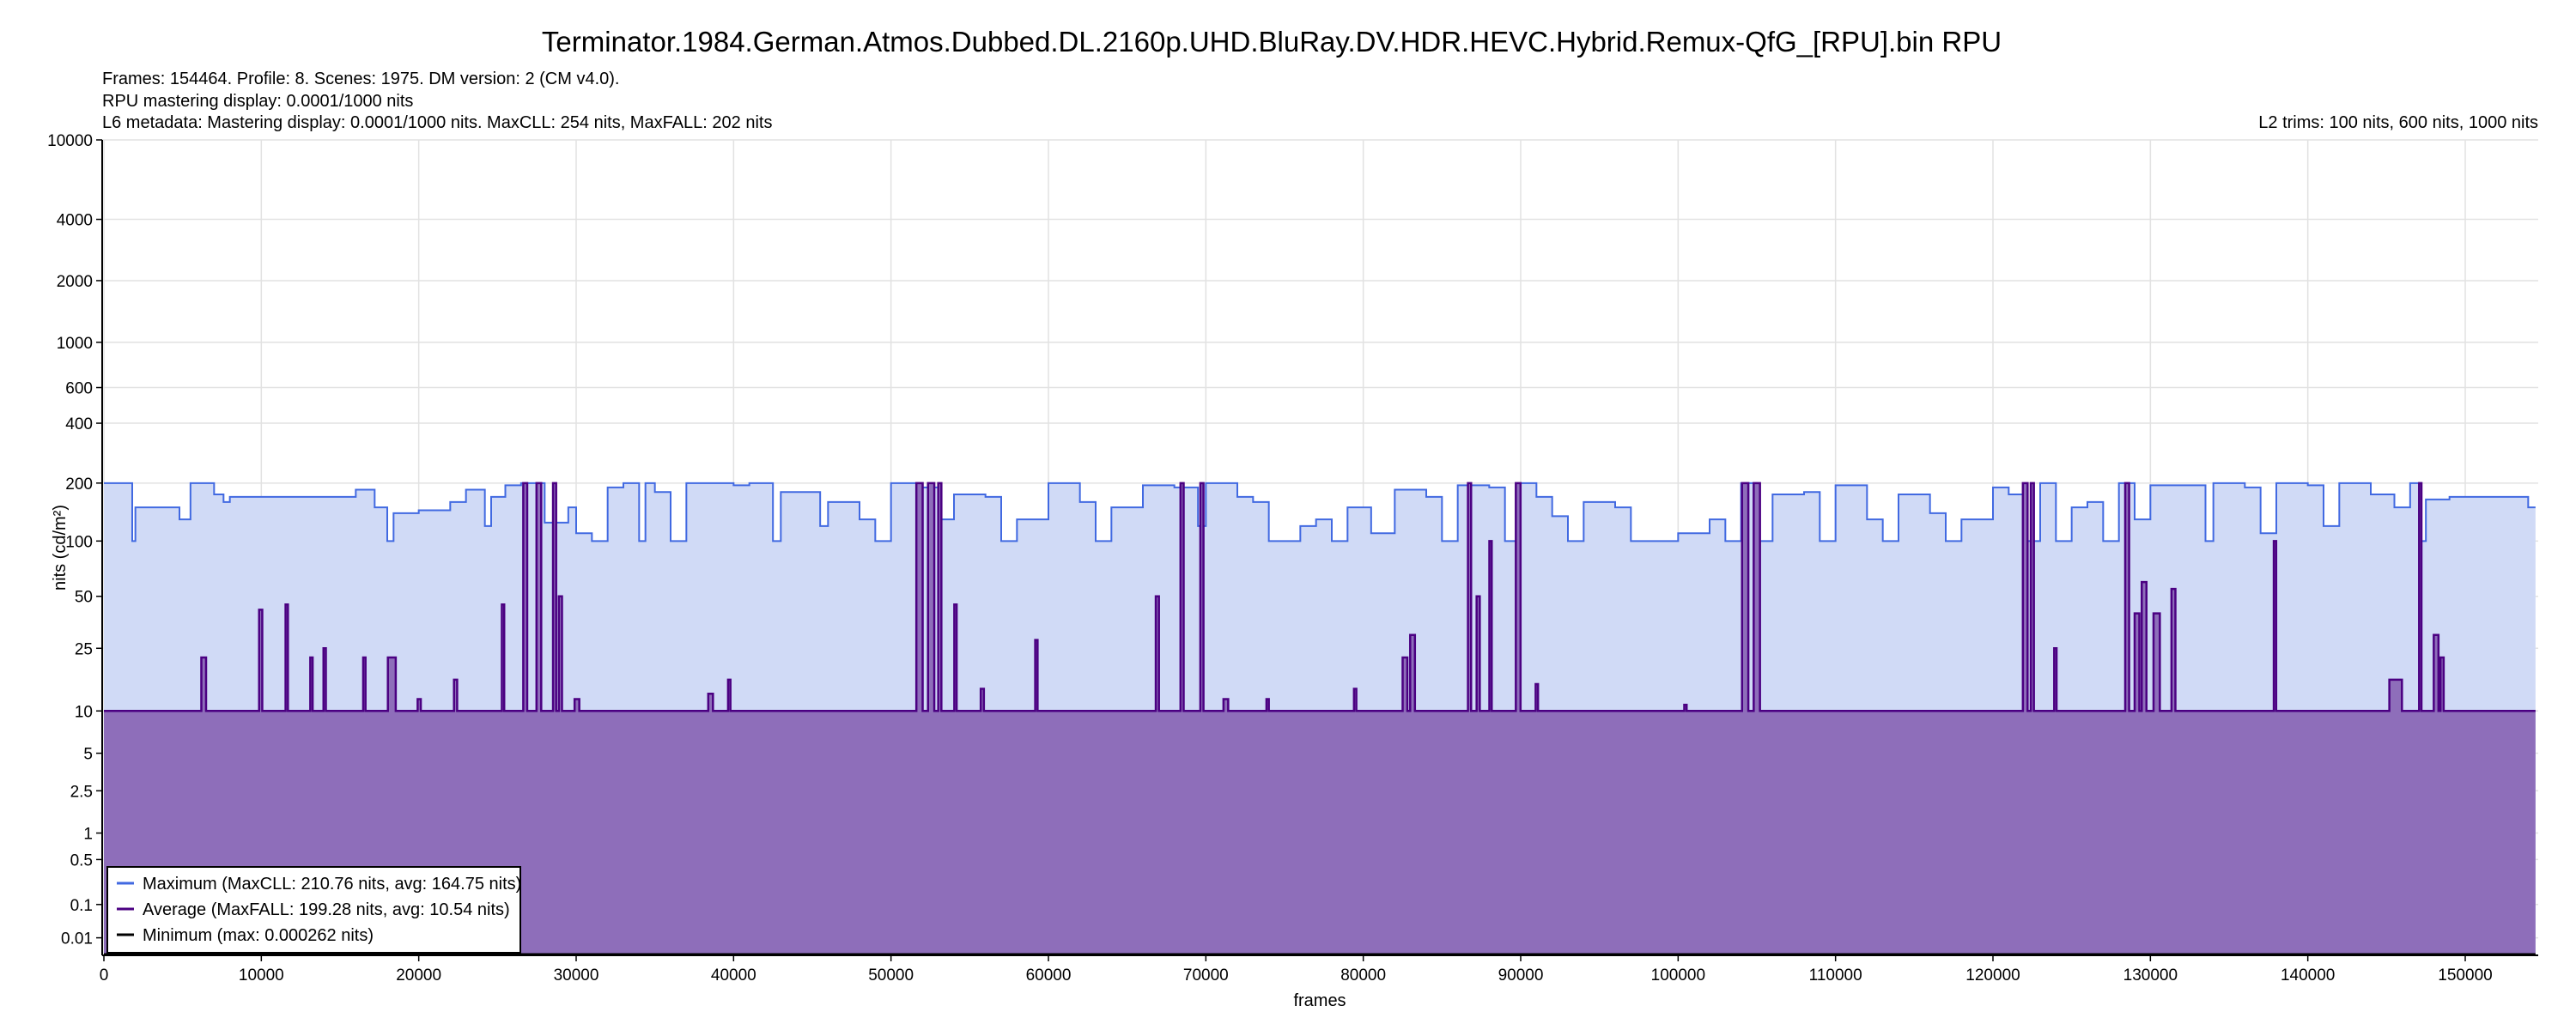 The image size is (2576, 1030). I want to click on y-tick-label: 2.5, so click(82, 792).